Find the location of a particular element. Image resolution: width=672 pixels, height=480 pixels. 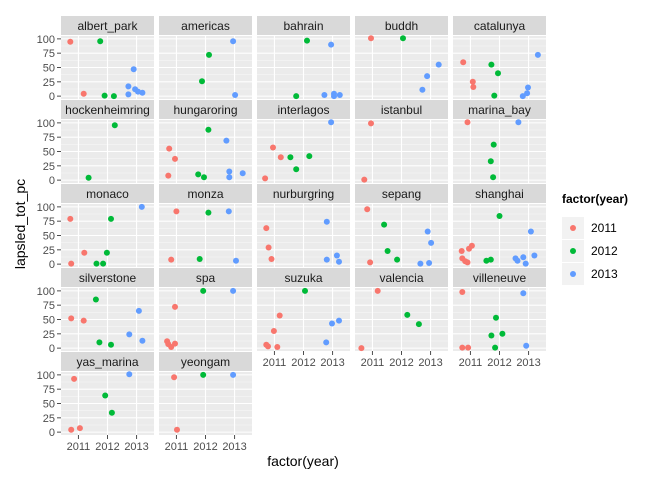

facet-panel-catalunya: catalunya is located at coordinates (499, 58).